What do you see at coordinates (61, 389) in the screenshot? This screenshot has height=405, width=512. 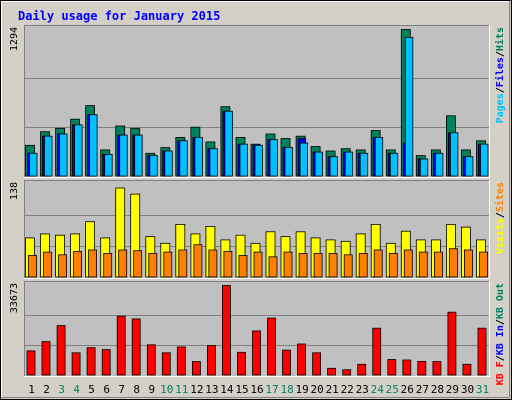 I see `x-tick-label-day-3: 3` at bounding box center [61, 389].